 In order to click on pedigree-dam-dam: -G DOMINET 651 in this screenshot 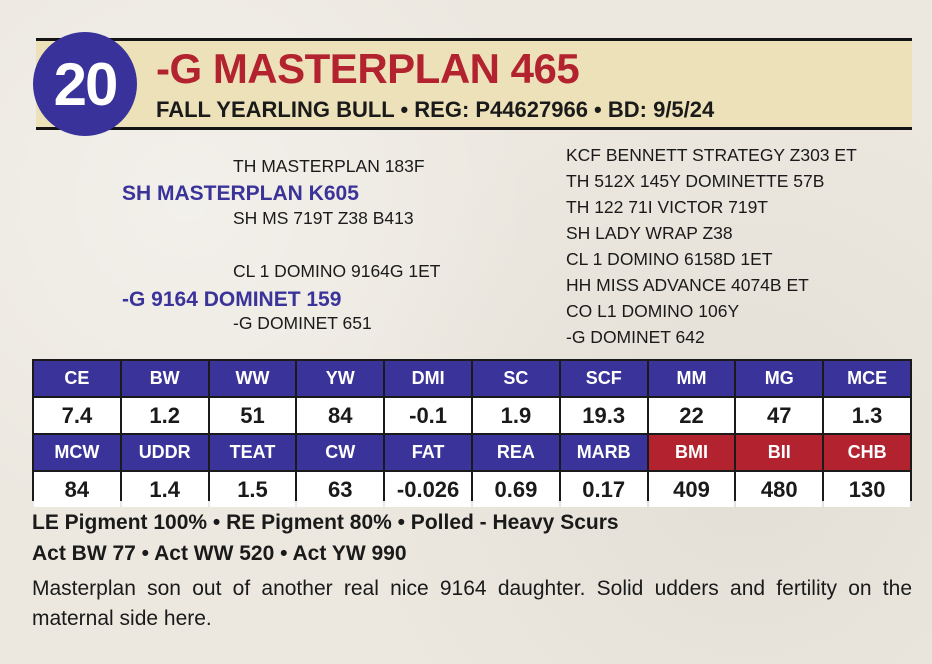, I will do `click(302, 323)`.